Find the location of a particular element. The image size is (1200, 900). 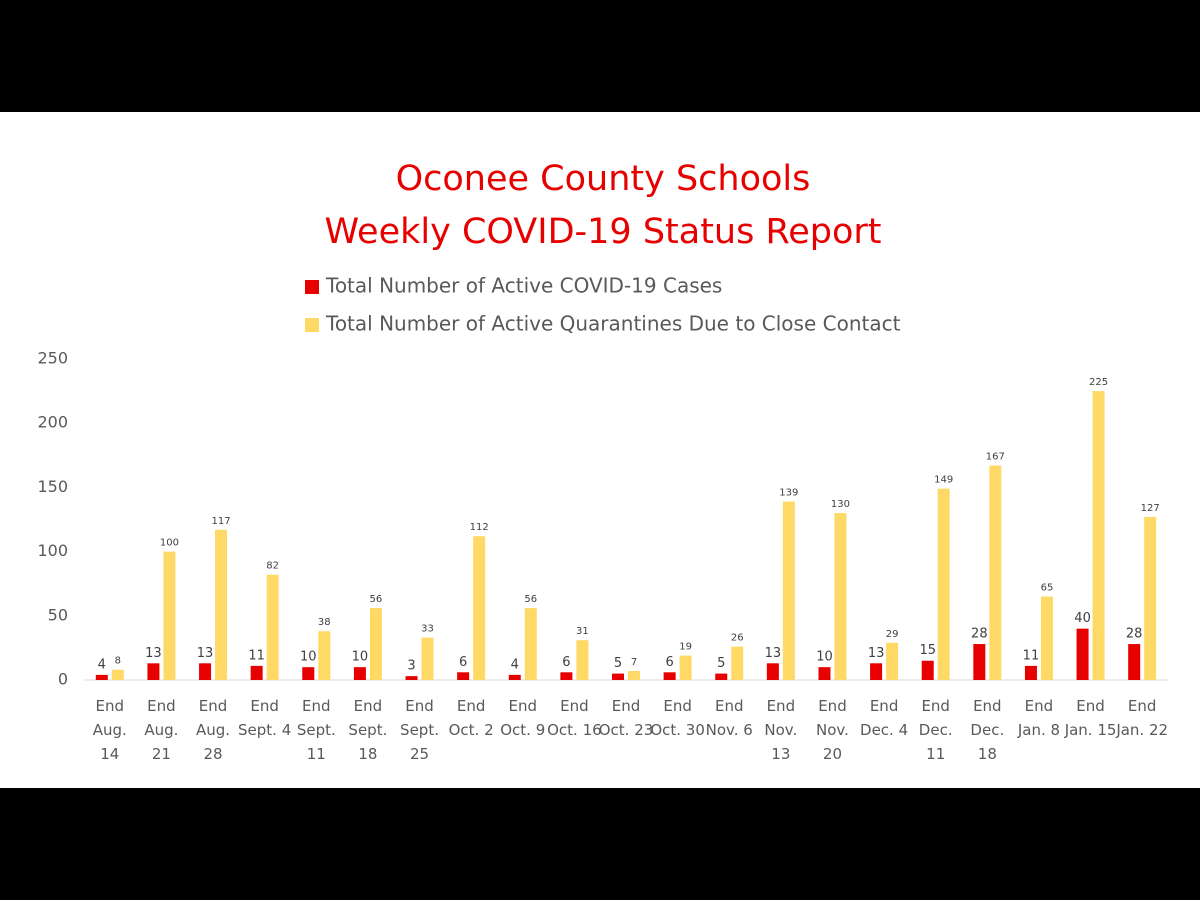

legend-swatch is located at coordinates (312, 287).